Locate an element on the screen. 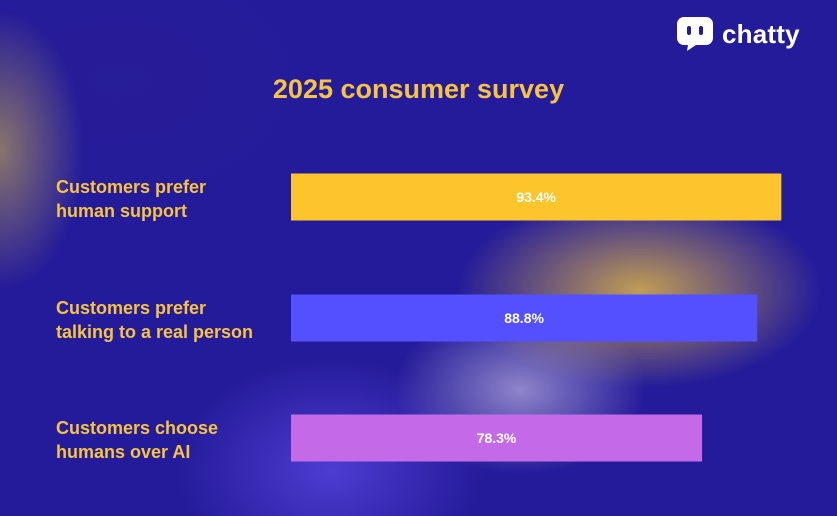  brand-name: chatty is located at coordinates (761, 33).